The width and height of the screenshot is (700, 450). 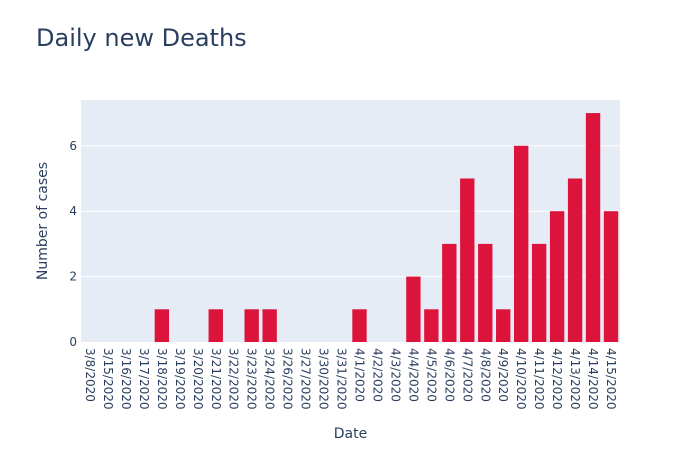 What do you see at coordinates (141, 38) in the screenshot?
I see `chart-title: Daily new Deaths` at bounding box center [141, 38].